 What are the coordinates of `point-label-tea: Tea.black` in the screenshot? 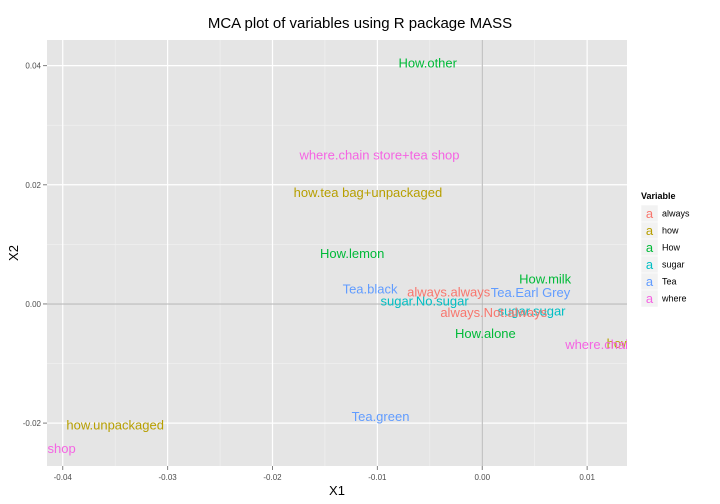 It's located at (370, 289).